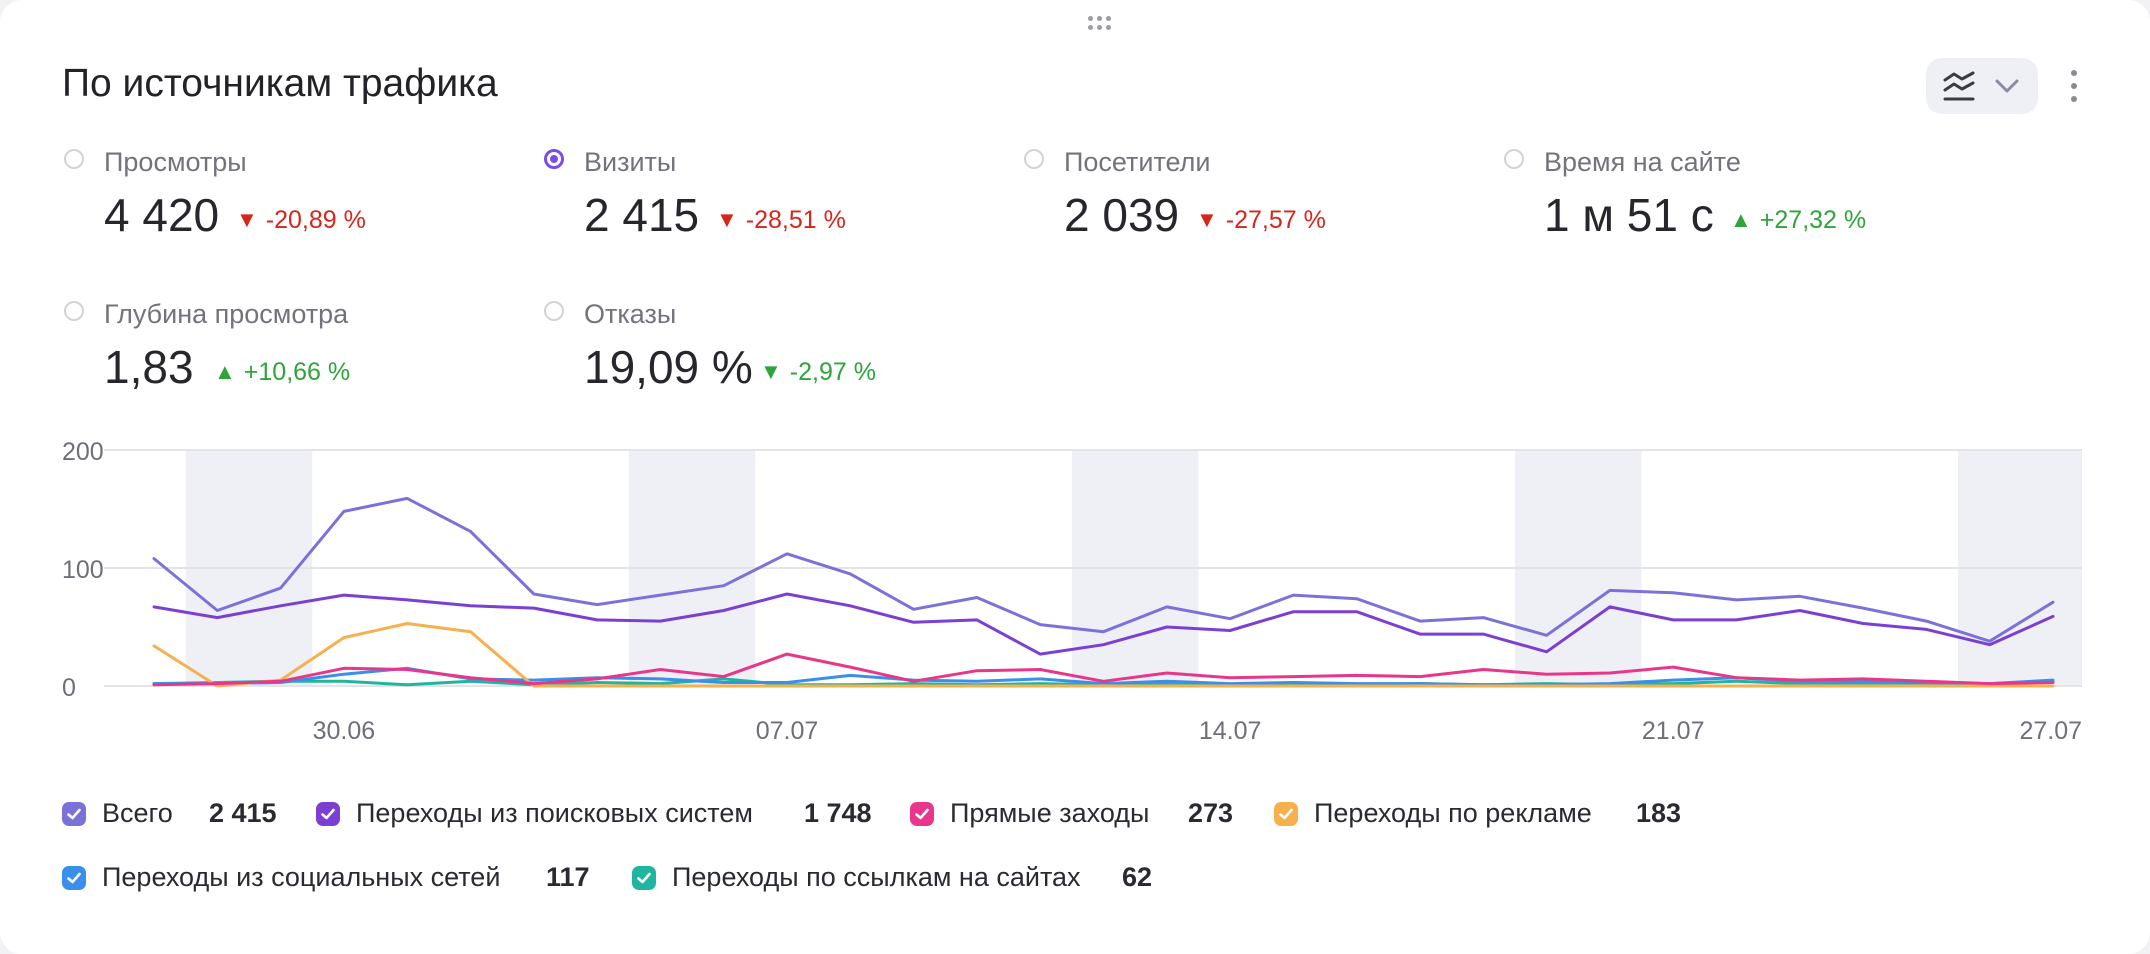 The image size is (2150, 954). Describe the element at coordinates (1211, 813) in the screenshot. I see `legend-value: 273` at that location.